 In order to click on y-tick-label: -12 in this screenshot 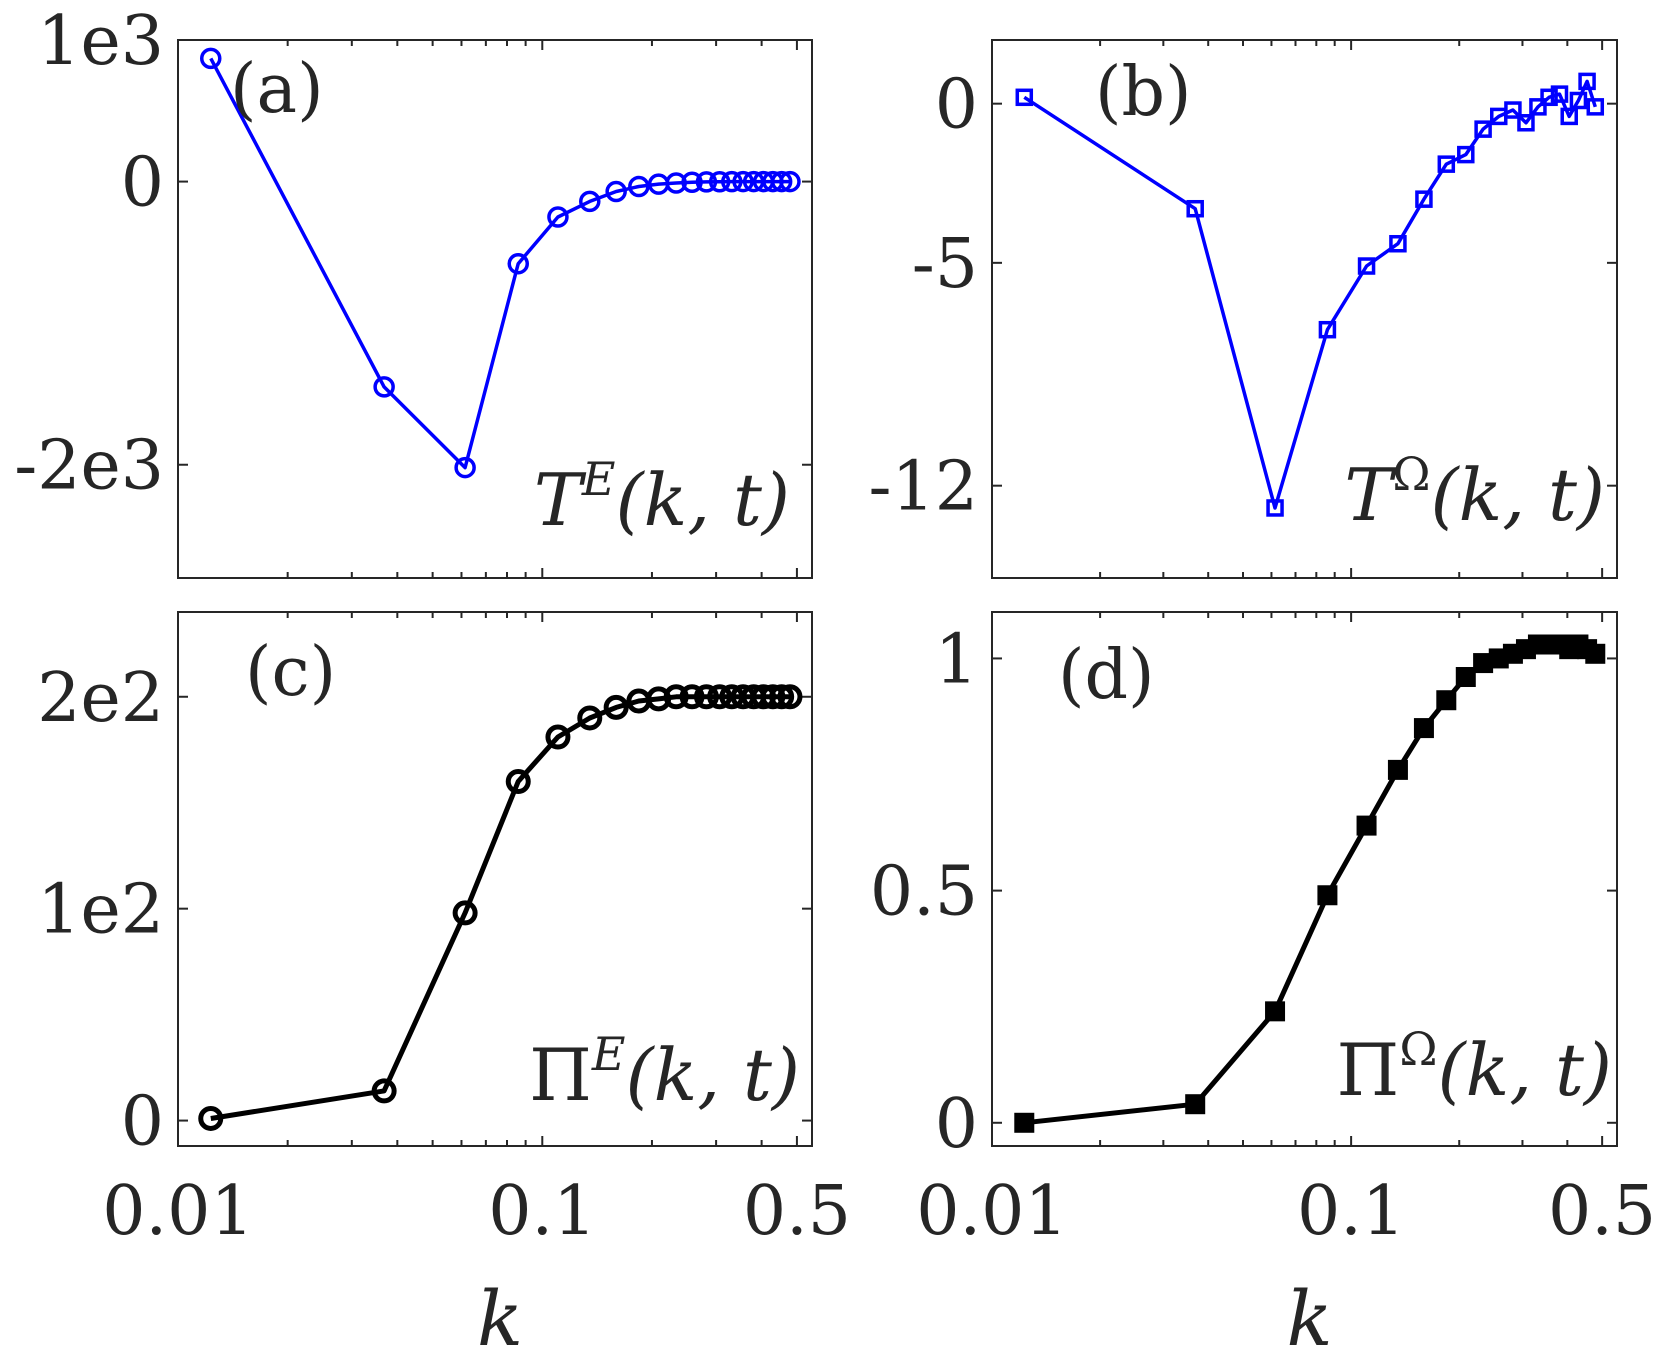, I will do `click(923, 487)`.